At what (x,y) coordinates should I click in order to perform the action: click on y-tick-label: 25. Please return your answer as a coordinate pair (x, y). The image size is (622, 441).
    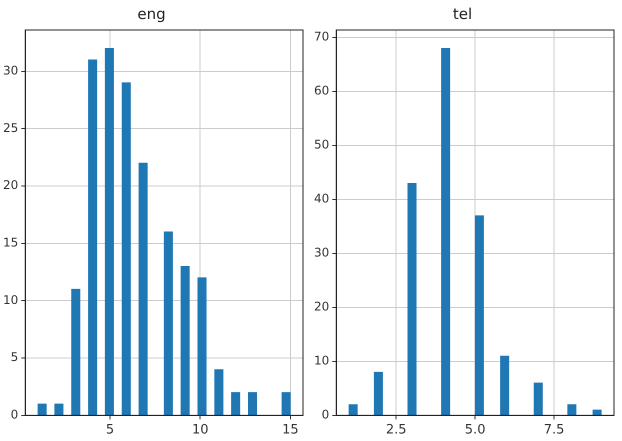
    Looking at the image, I should click on (10, 127).